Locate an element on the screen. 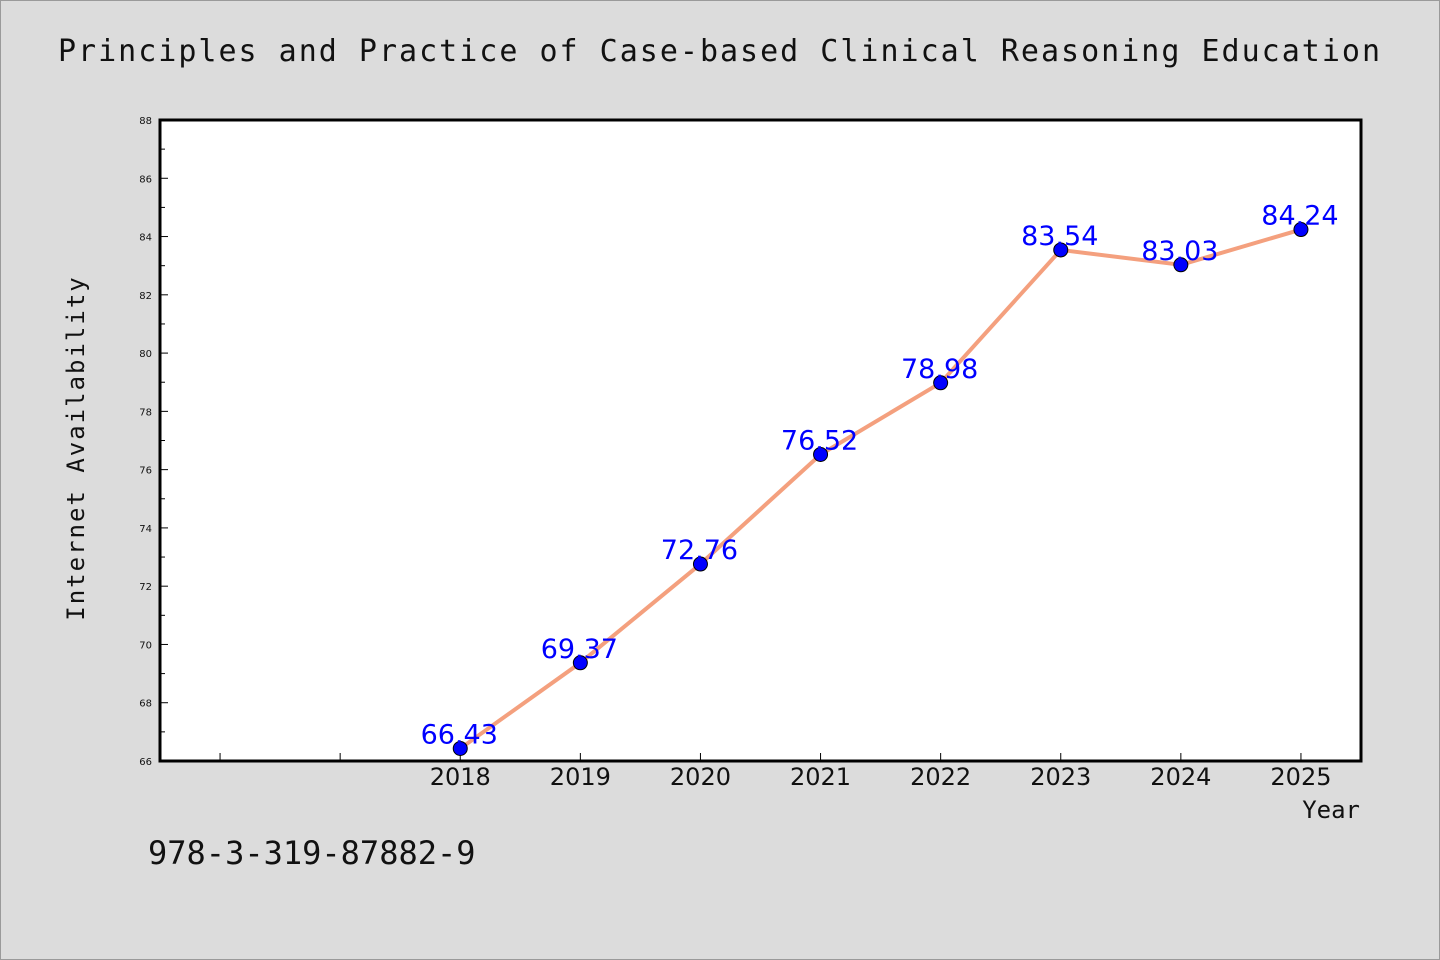 Image resolution: width=1440 pixels, height=960 pixels. data-label: 66.43 is located at coordinates (459, 734).